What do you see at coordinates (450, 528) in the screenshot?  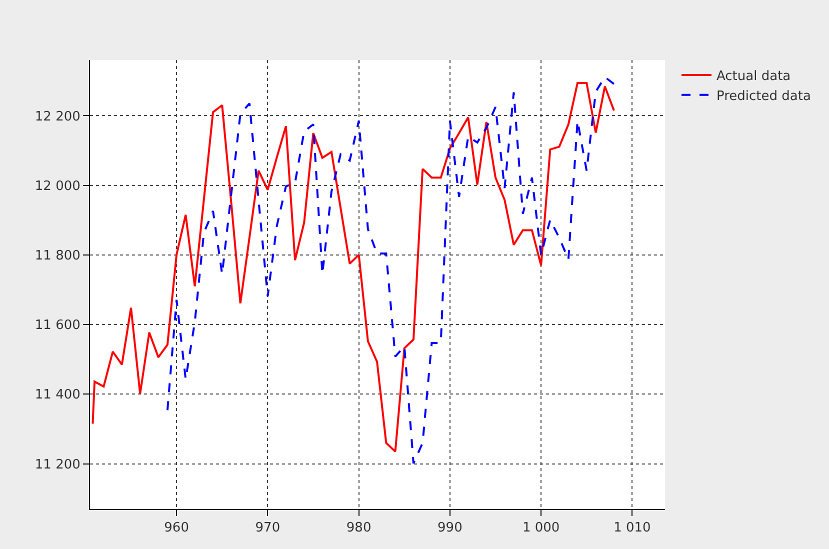 I see `x-tick-label: 990` at bounding box center [450, 528].